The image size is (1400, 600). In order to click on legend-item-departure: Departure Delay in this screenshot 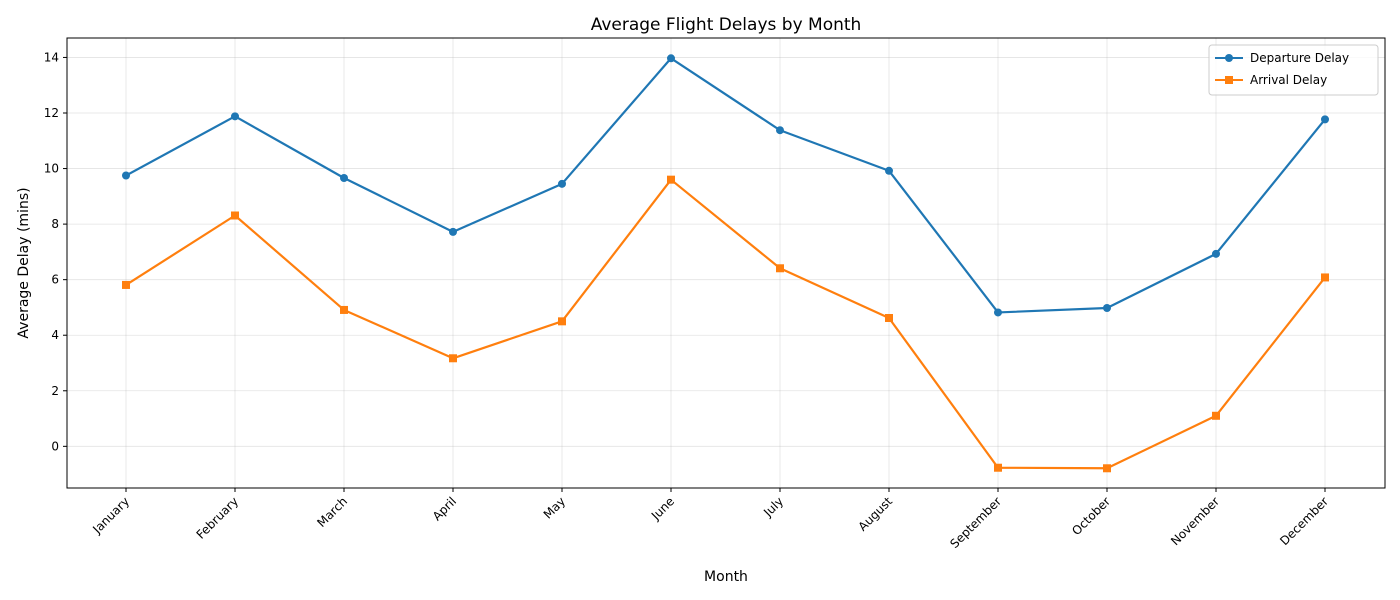, I will do `click(1282, 58)`.